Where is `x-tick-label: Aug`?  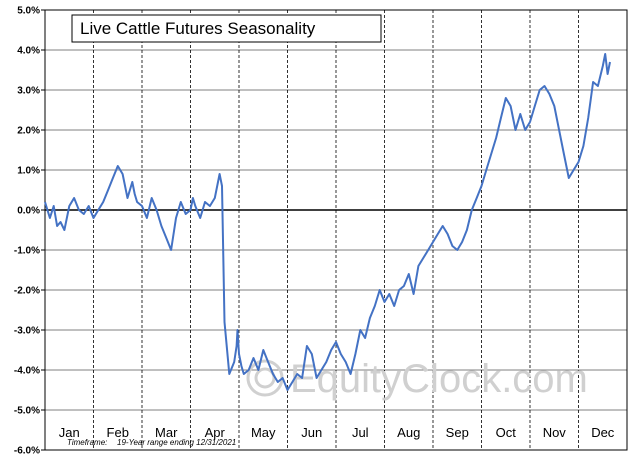 x-tick-label: Aug is located at coordinates (408, 432).